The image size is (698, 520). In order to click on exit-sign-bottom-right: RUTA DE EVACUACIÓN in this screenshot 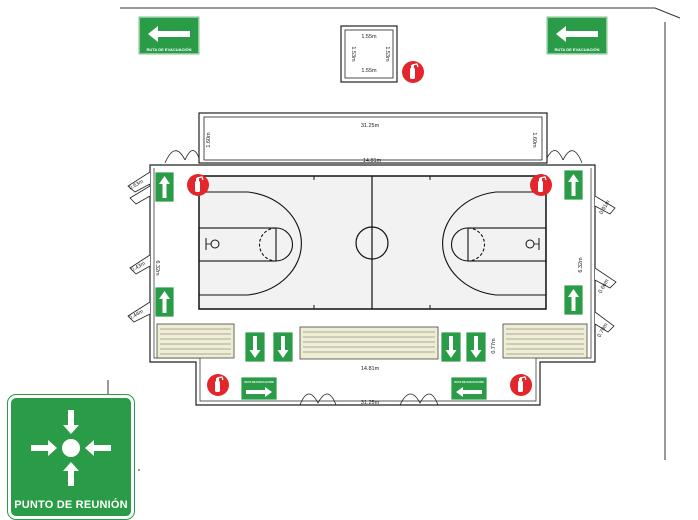, I will do `click(469, 388)`.